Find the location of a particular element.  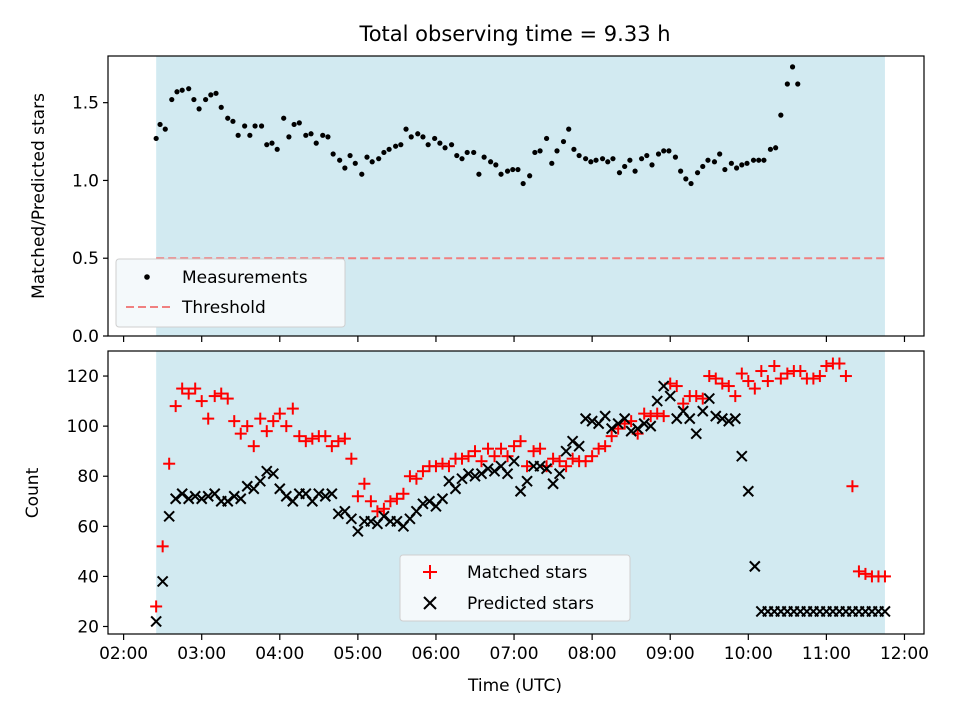

x-tick-label: 05:00 is located at coordinates (357, 654).